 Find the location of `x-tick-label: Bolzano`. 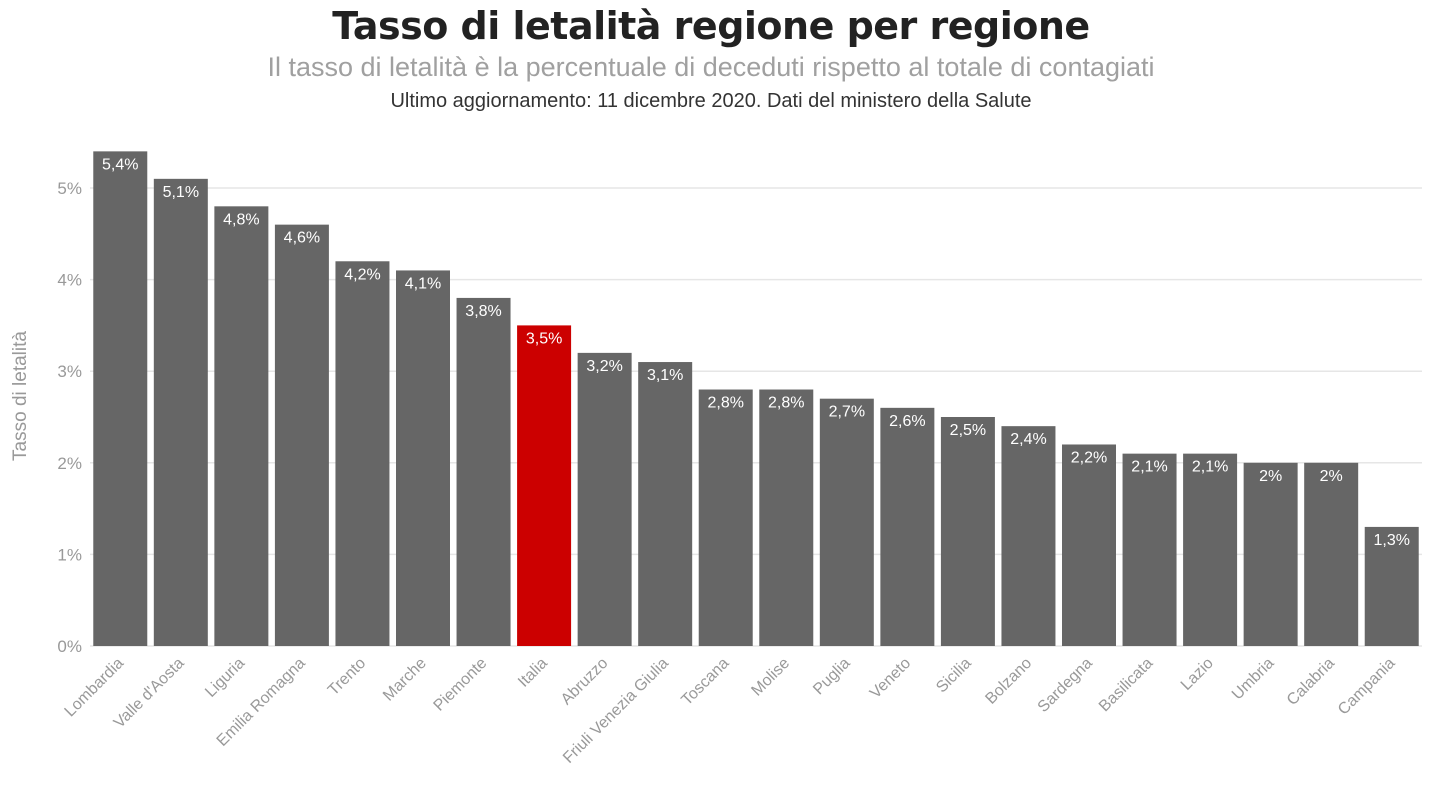

x-tick-label: Bolzano is located at coordinates (1008, 681).